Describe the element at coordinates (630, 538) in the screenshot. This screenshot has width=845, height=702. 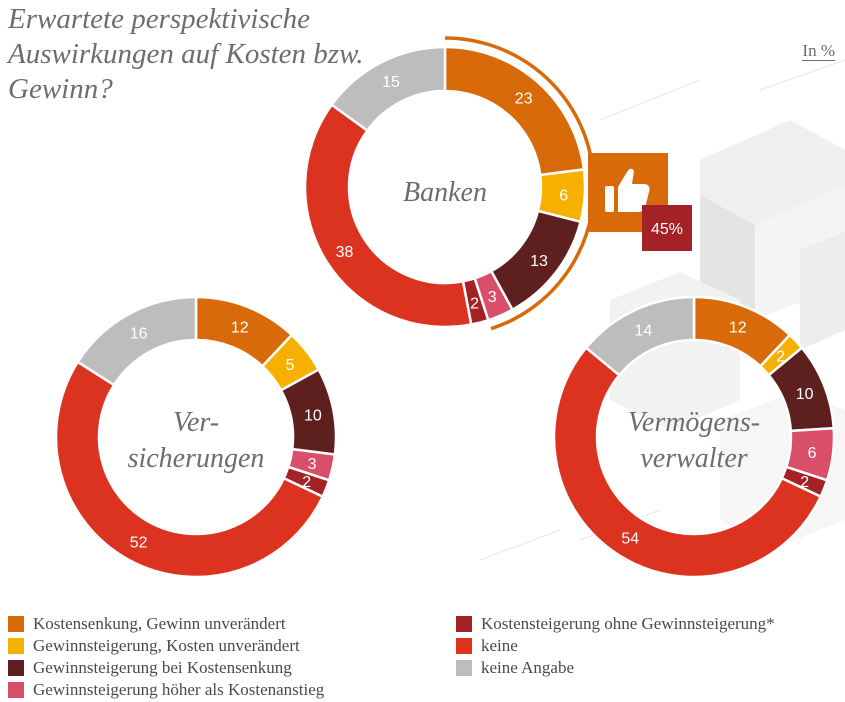
I see `slice-value-label: 54` at that location.